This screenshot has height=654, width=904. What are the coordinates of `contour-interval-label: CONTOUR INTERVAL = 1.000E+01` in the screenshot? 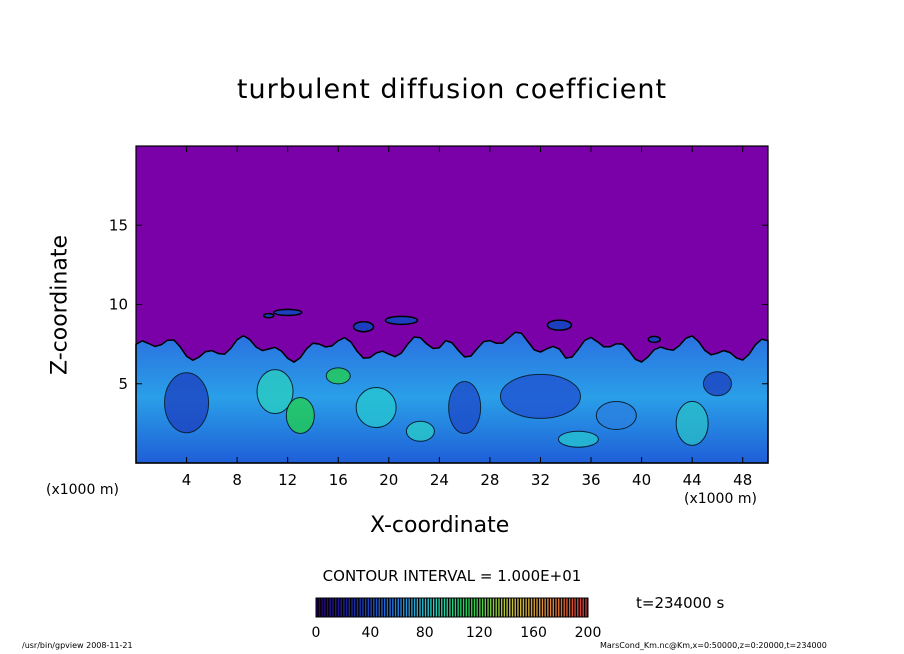 It's located at (452, 576).